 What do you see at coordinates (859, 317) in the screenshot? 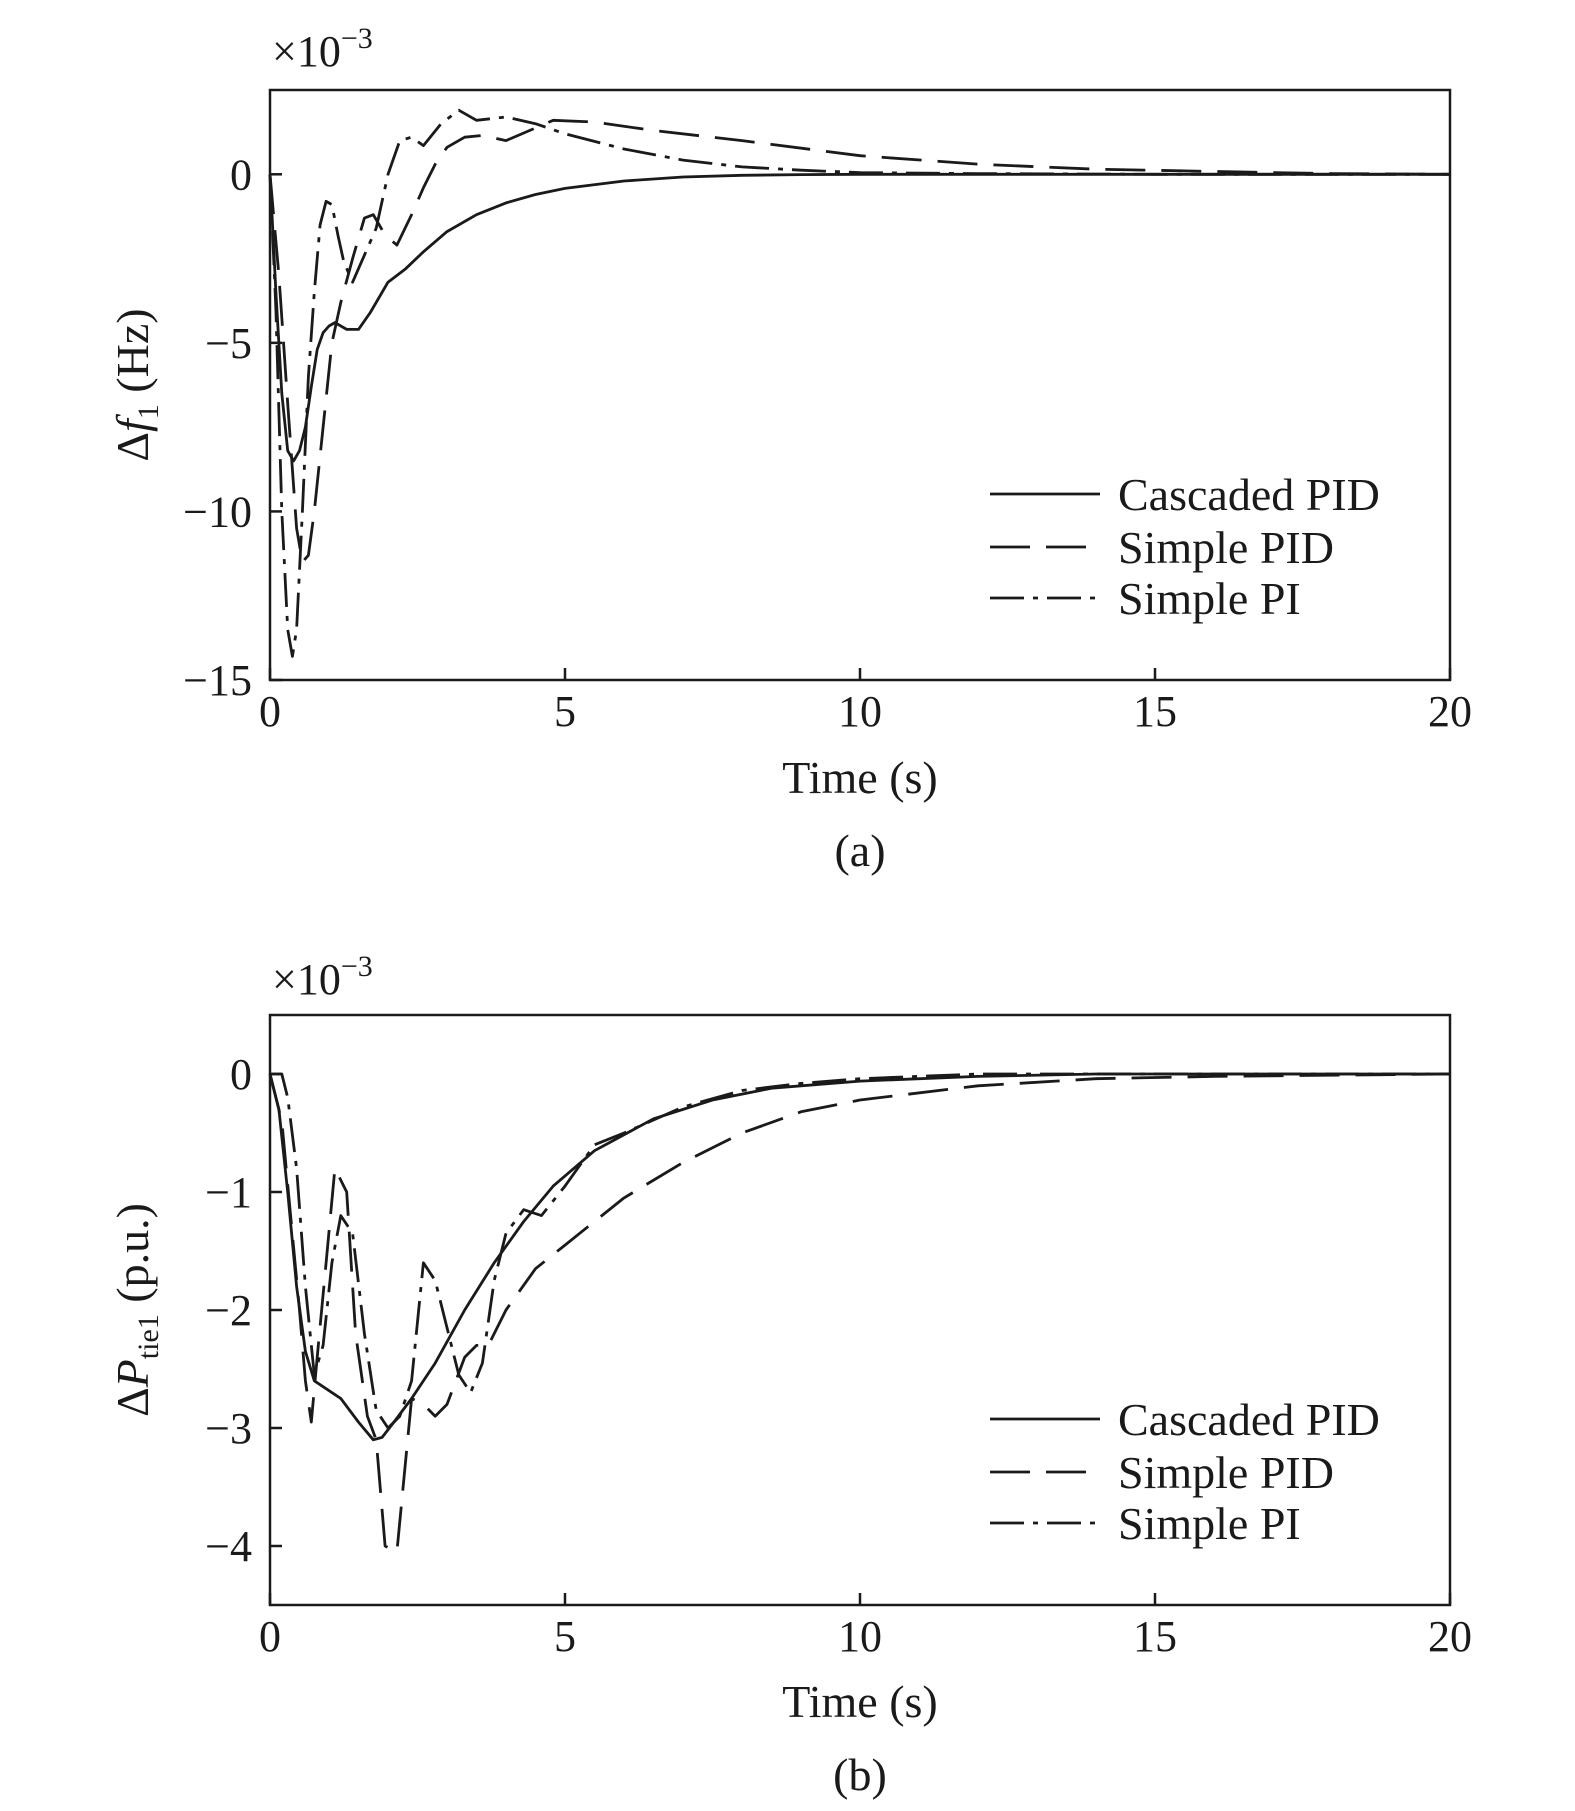
I see `series-line-cascaded-pid` at bounding box center [859, 317].